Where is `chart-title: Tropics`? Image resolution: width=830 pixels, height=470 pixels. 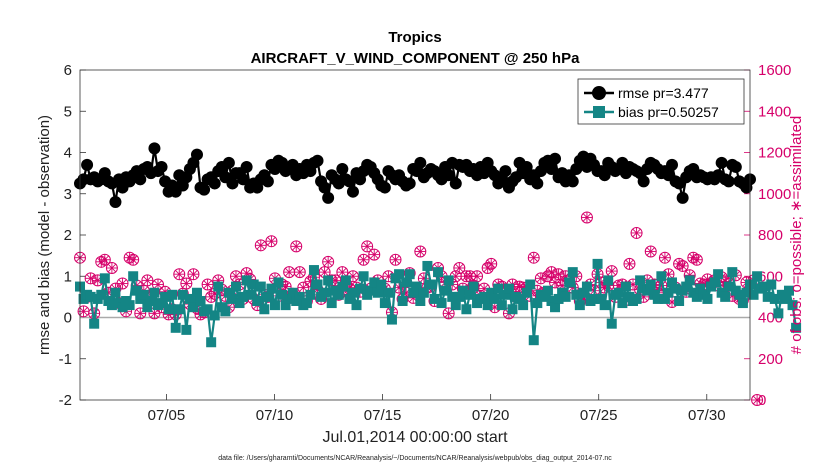 chart-title: Tropics is located at coordinates (414, 37).